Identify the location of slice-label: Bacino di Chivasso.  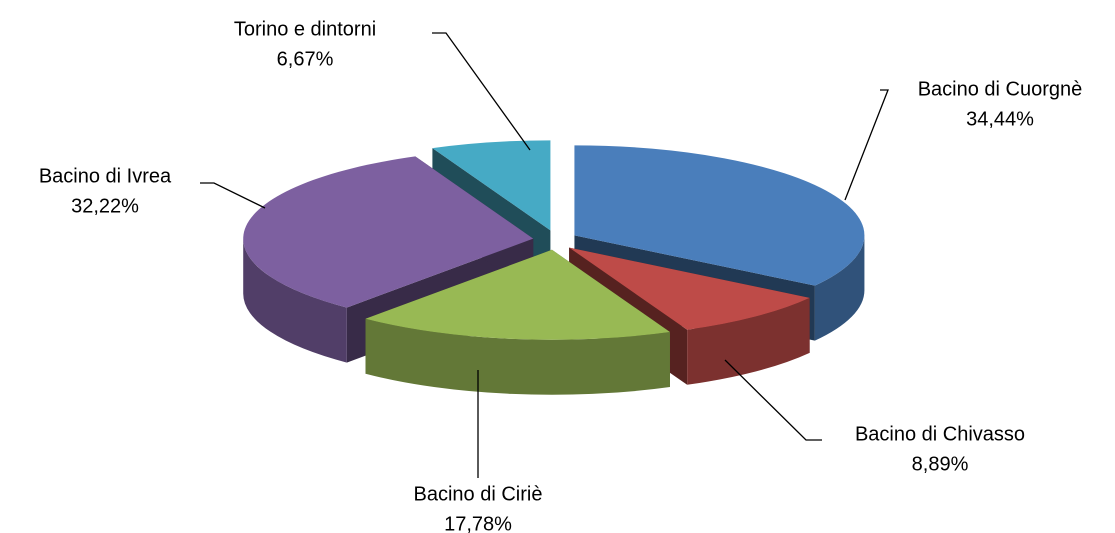
(940, 434).